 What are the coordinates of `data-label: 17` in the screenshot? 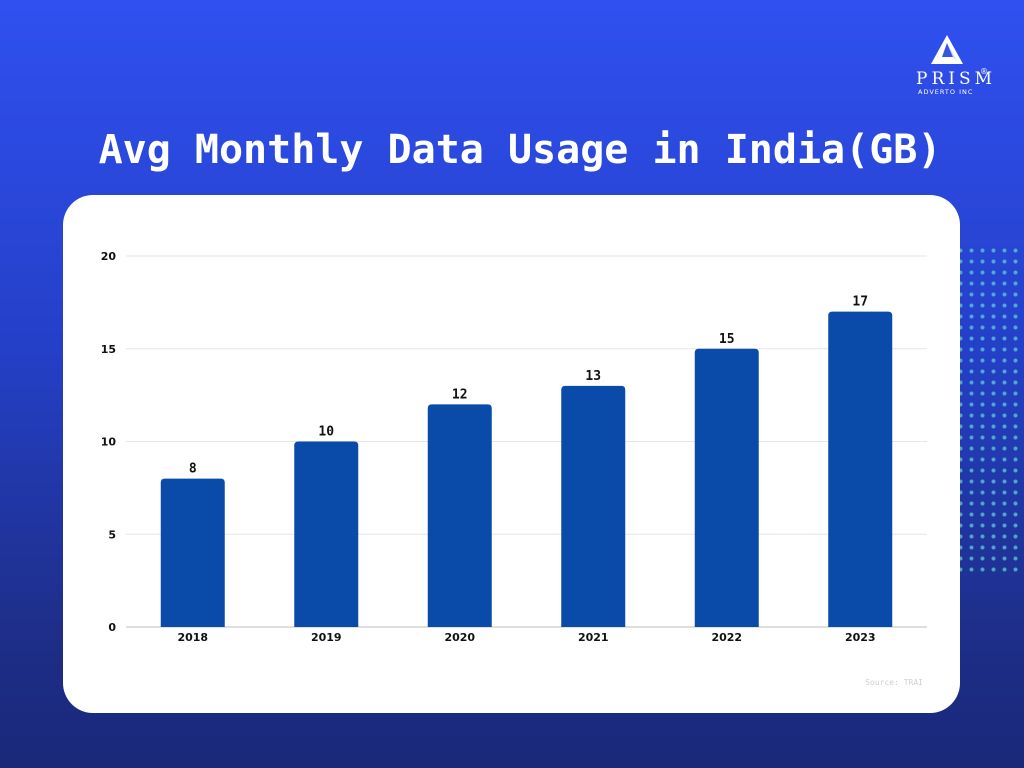 It's located at (860, 302).